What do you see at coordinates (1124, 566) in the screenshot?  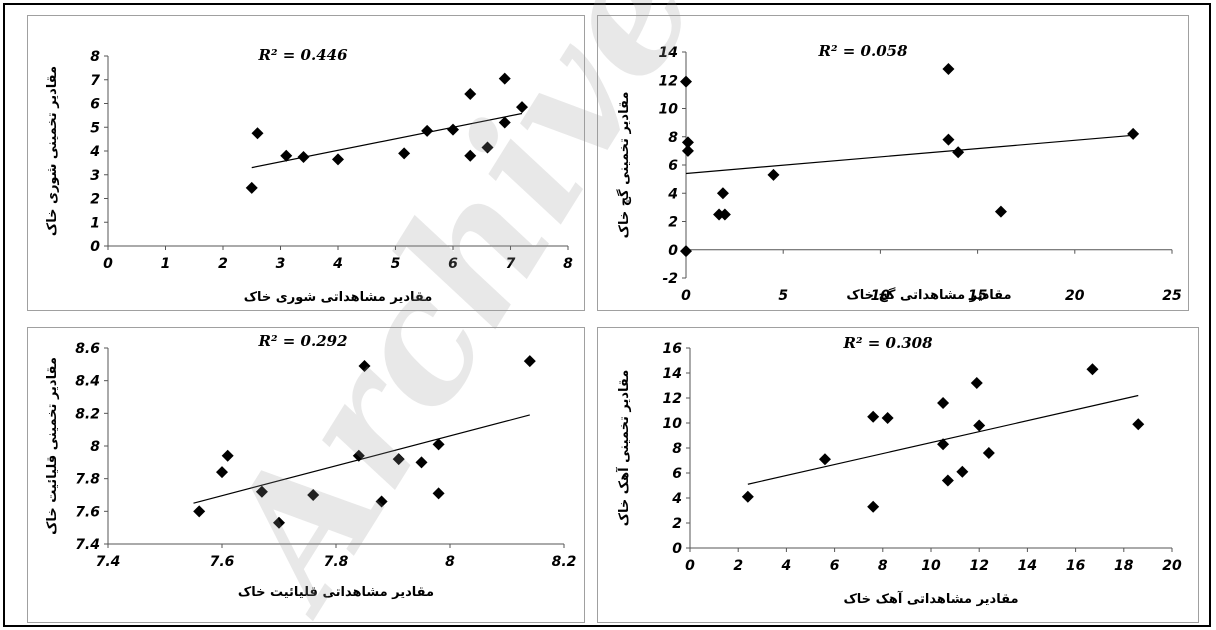 I see `x-tick-label: 18` at bounding box center [1124, 566].